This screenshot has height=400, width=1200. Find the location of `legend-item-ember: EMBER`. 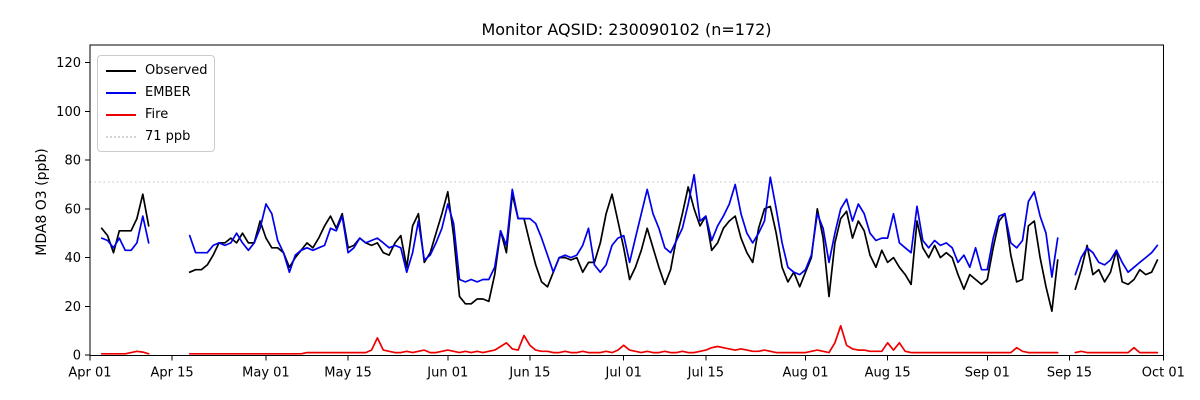

legend-item-ember: EMBER is located at coordinates (155, 92).